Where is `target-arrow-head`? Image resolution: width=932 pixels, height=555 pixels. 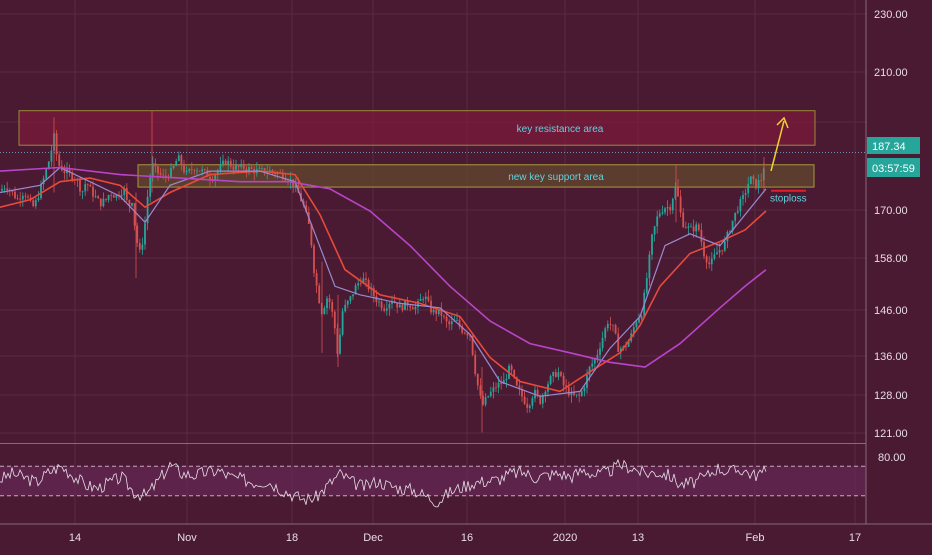
target-arrow-head is located at coordinates (782, 122).